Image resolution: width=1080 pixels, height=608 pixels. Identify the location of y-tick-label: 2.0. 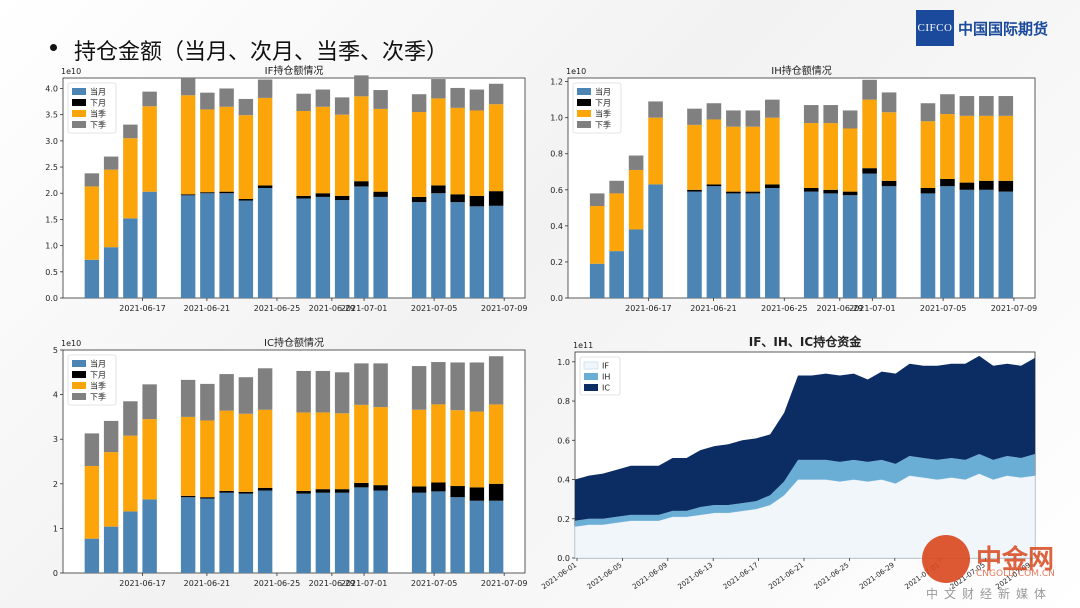
(51, 193).